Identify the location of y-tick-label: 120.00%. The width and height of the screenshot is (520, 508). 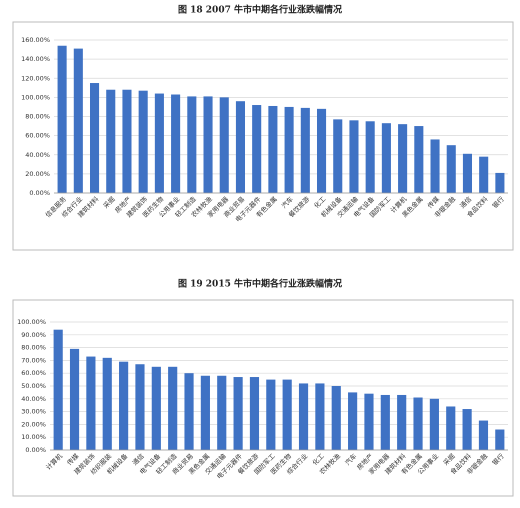
(35, 78).